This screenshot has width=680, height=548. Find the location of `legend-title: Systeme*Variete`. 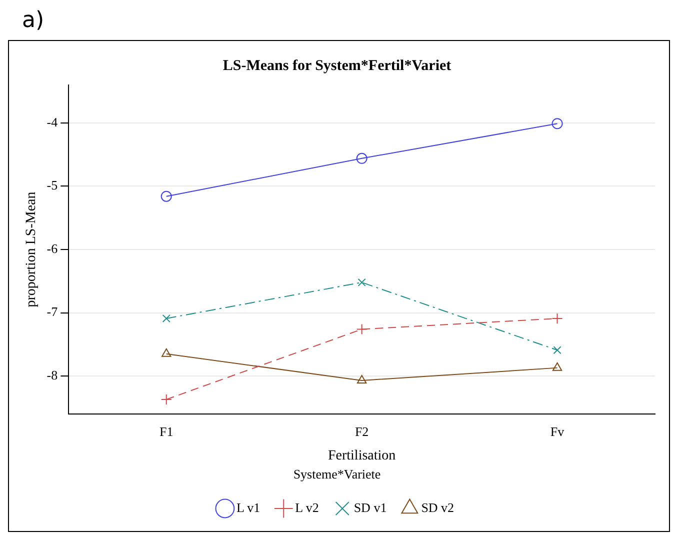

legend-title: Systeme*Variete is located at coordinates (337, 474).